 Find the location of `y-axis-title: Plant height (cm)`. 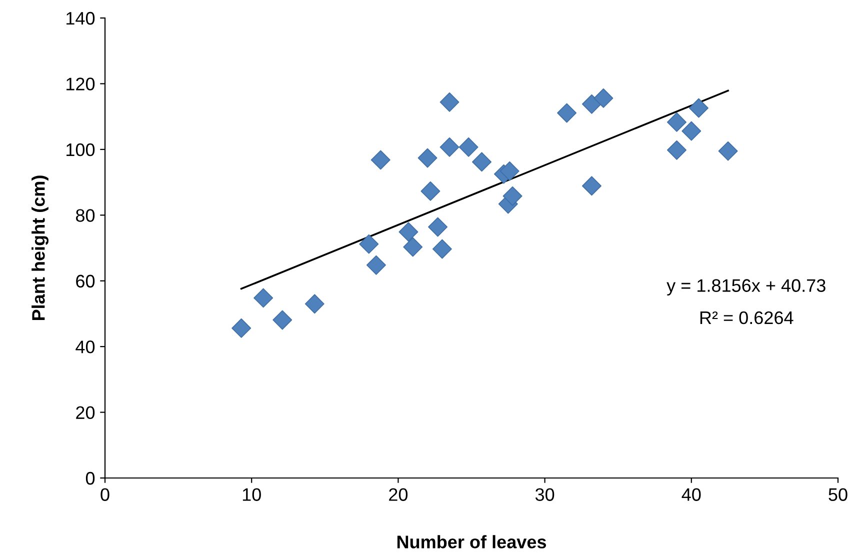

y-axis-title: Plant height (cm) is located at coordinates (40, 248).